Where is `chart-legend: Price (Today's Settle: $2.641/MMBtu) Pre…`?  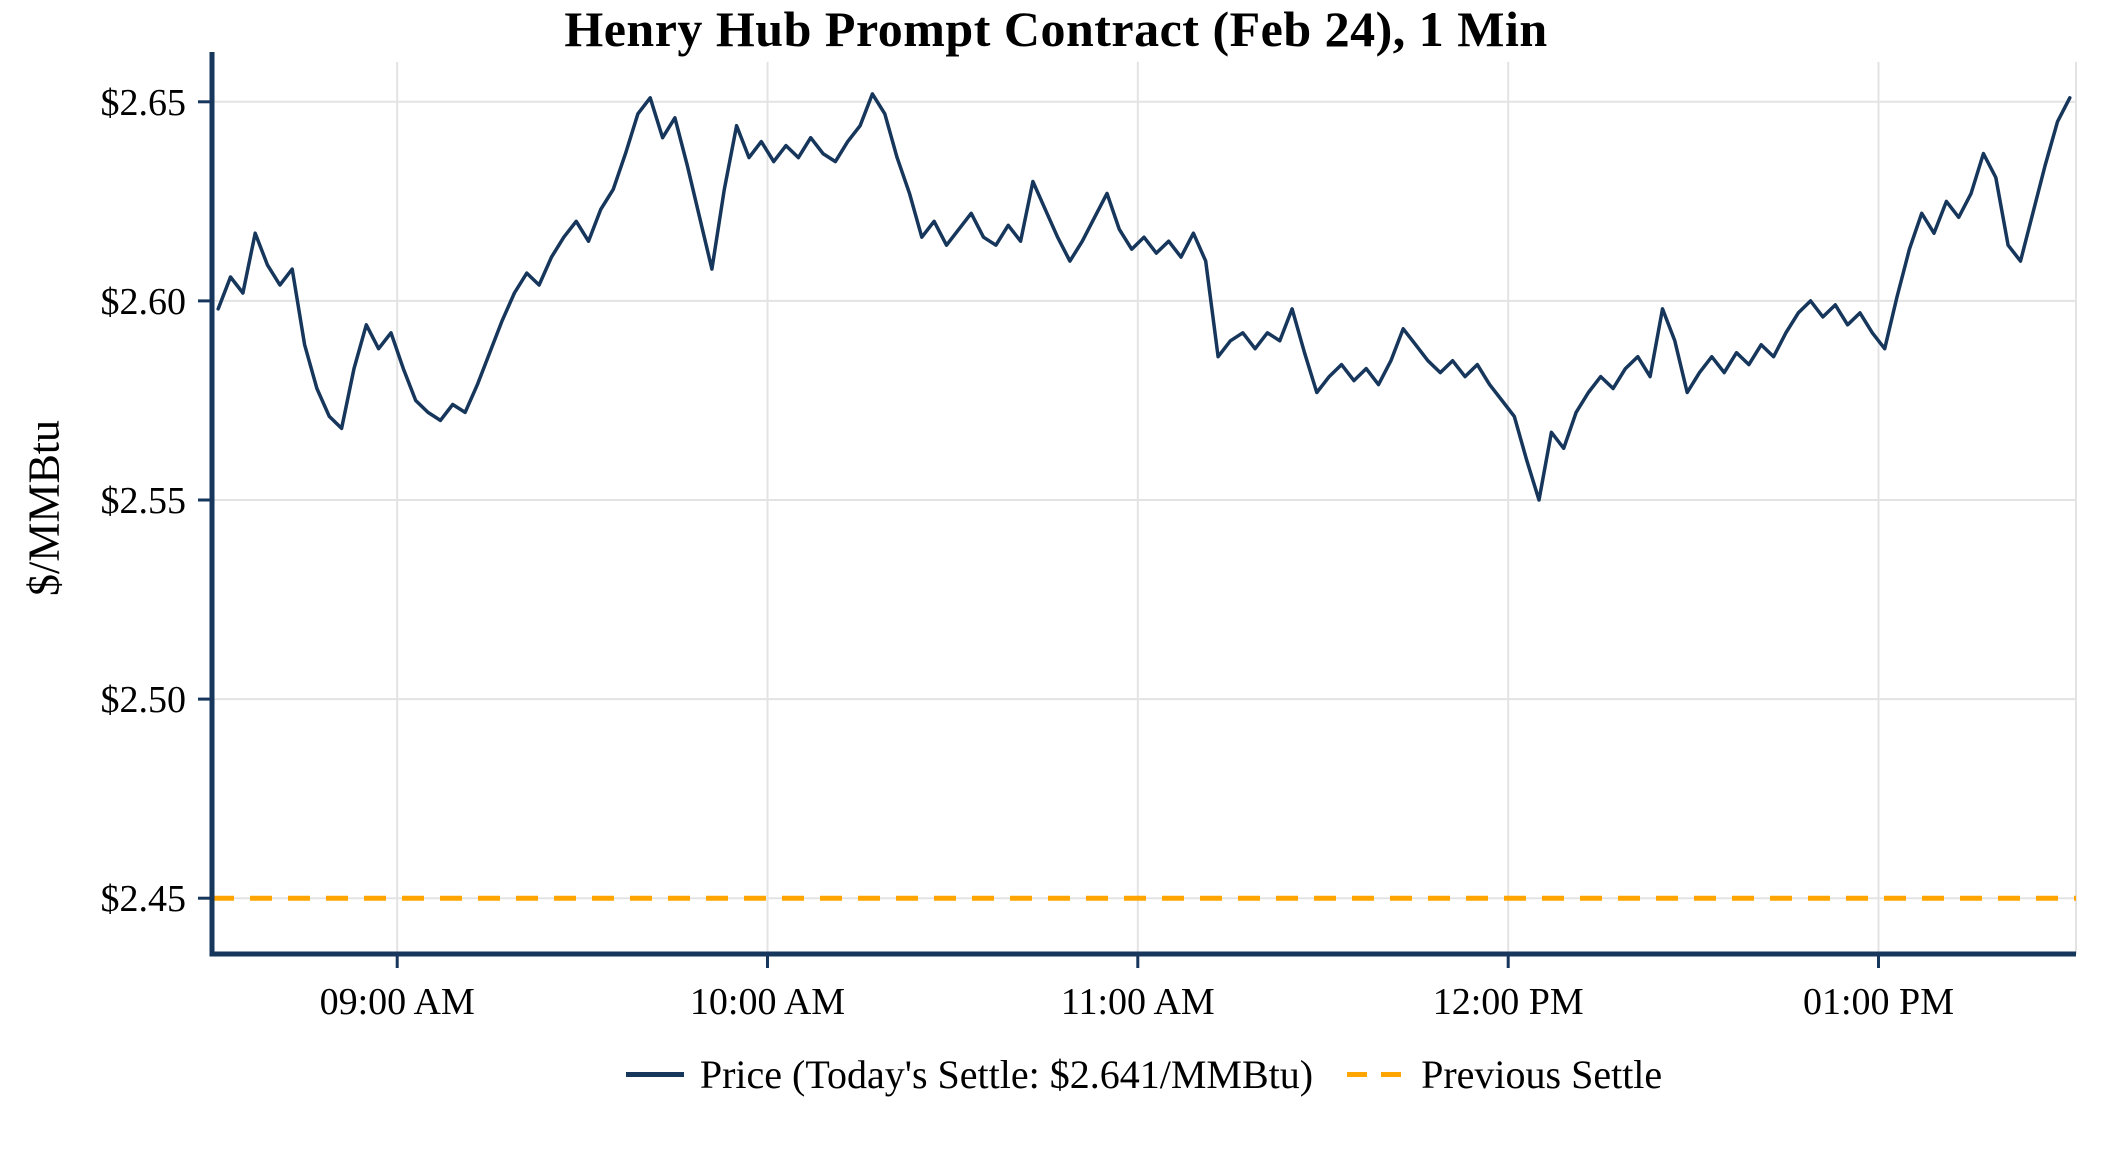 chart-legend: Price (Today's Settle: $2.641/MMBtu) Pre… is located at coordinates (1144, 1074).